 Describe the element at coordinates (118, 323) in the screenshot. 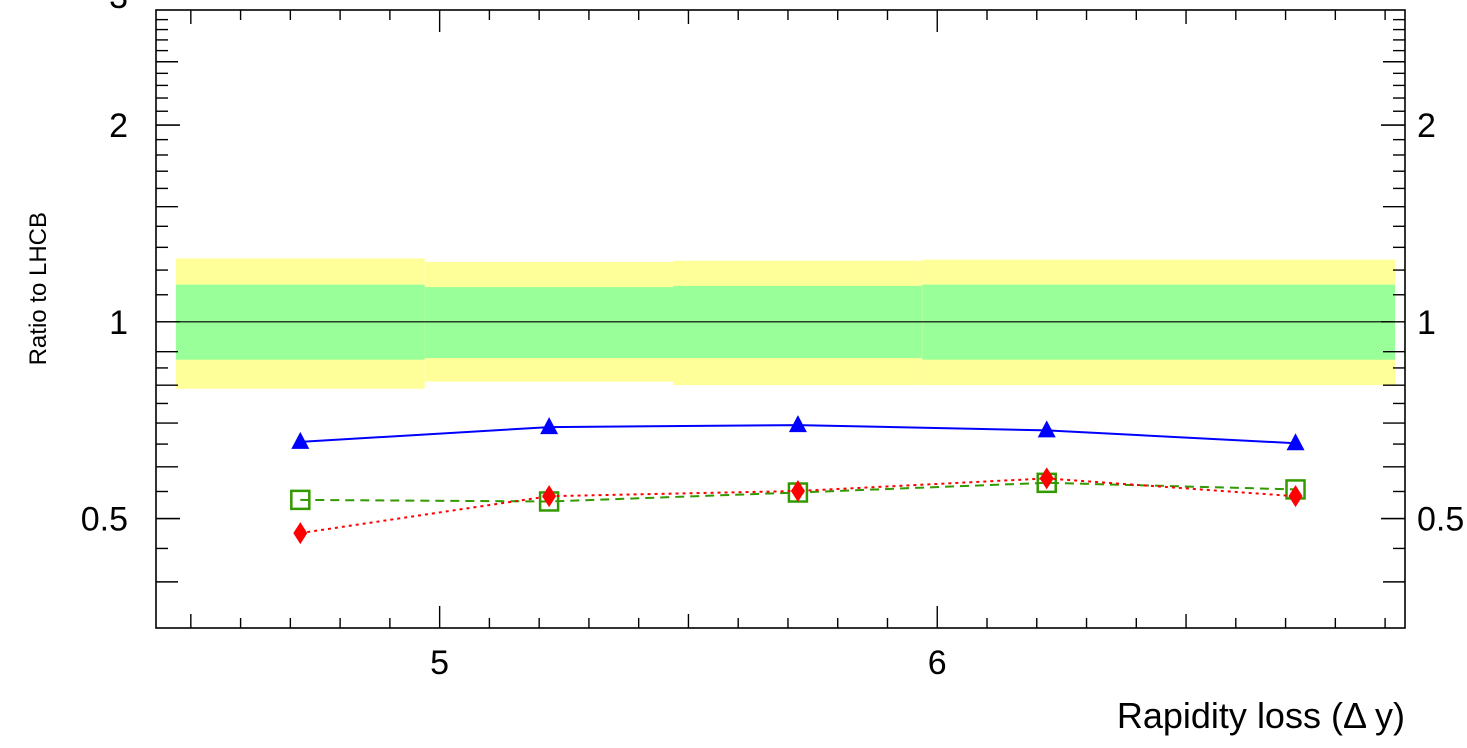

I see `y-tick-label-left: 1` at that location.